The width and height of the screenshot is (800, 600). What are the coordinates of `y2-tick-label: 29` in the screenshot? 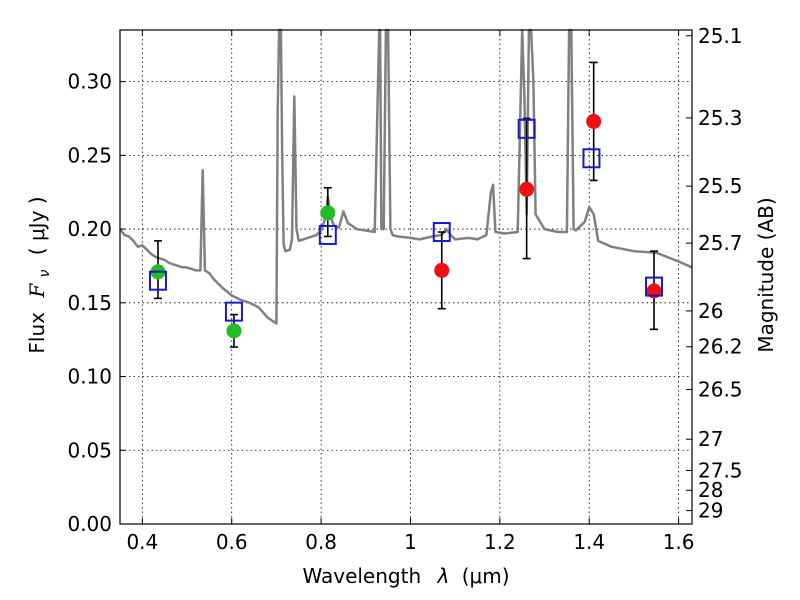 It's located at (710, 511).